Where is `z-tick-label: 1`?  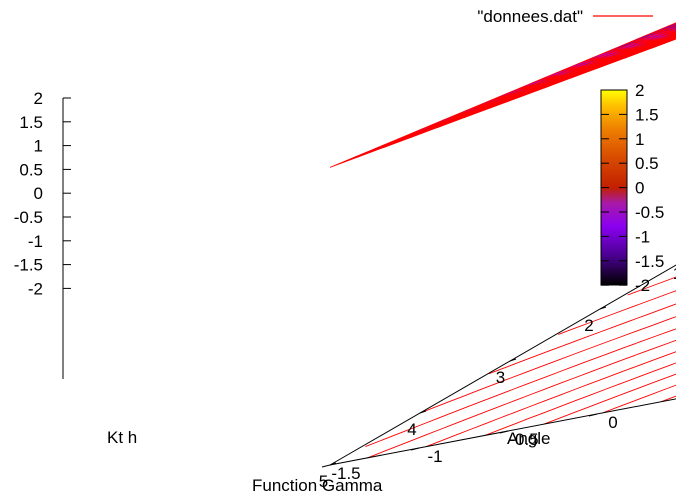 z-tick-label: 1 is located at coordinates (38, 146).